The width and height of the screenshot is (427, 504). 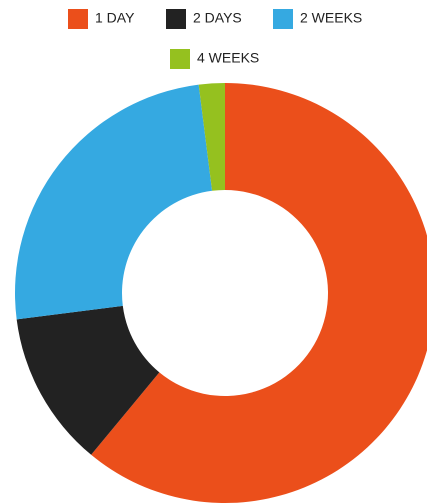 What do you see at coordinates (217, 18) in the screenshot?
I see `legend-label: 2 DAYS` at bounding box center [217, 18].